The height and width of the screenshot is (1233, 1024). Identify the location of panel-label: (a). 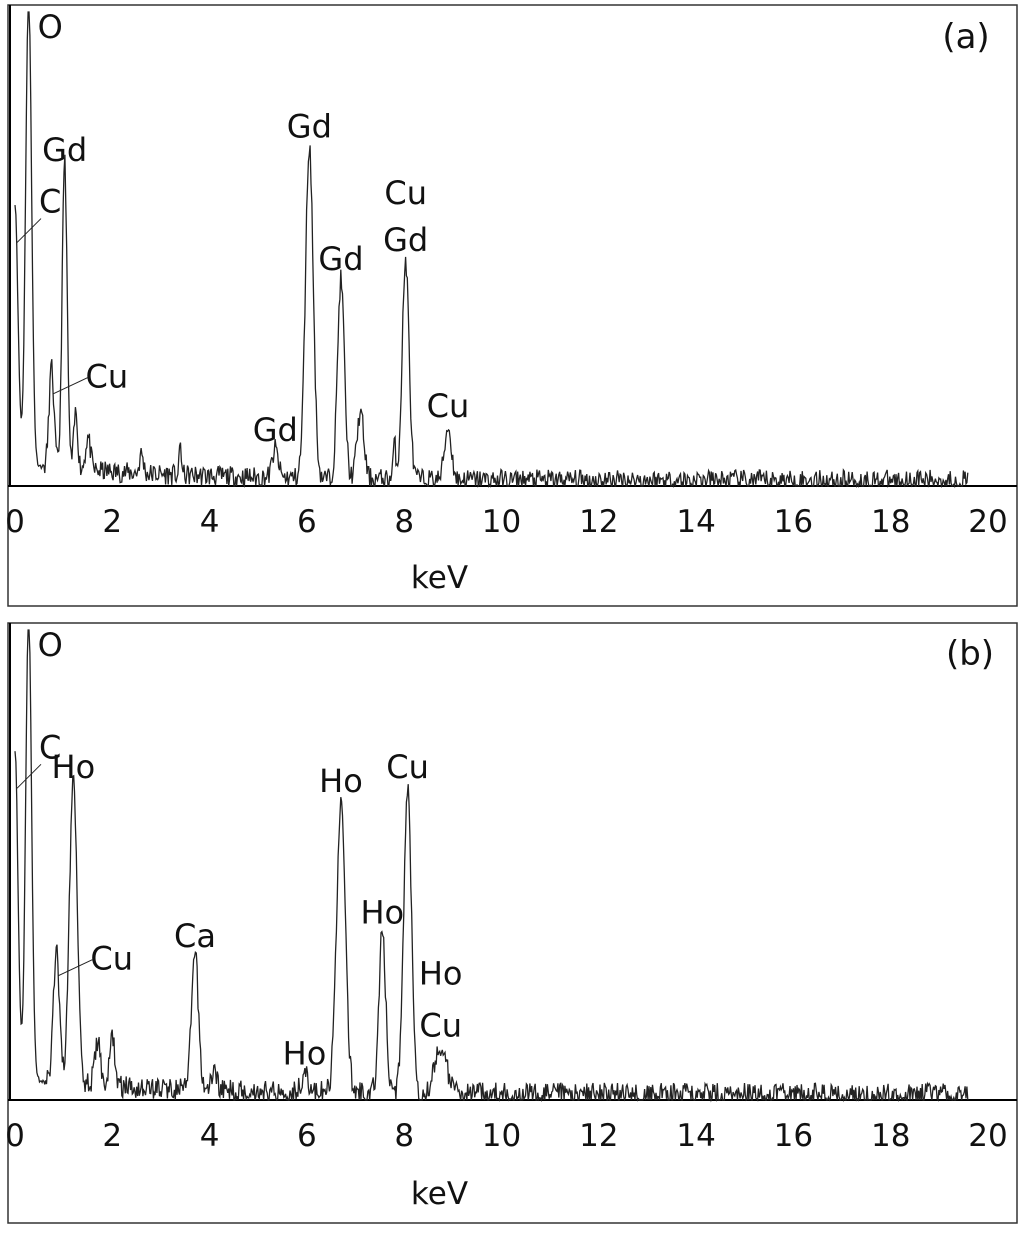
(965, 37).